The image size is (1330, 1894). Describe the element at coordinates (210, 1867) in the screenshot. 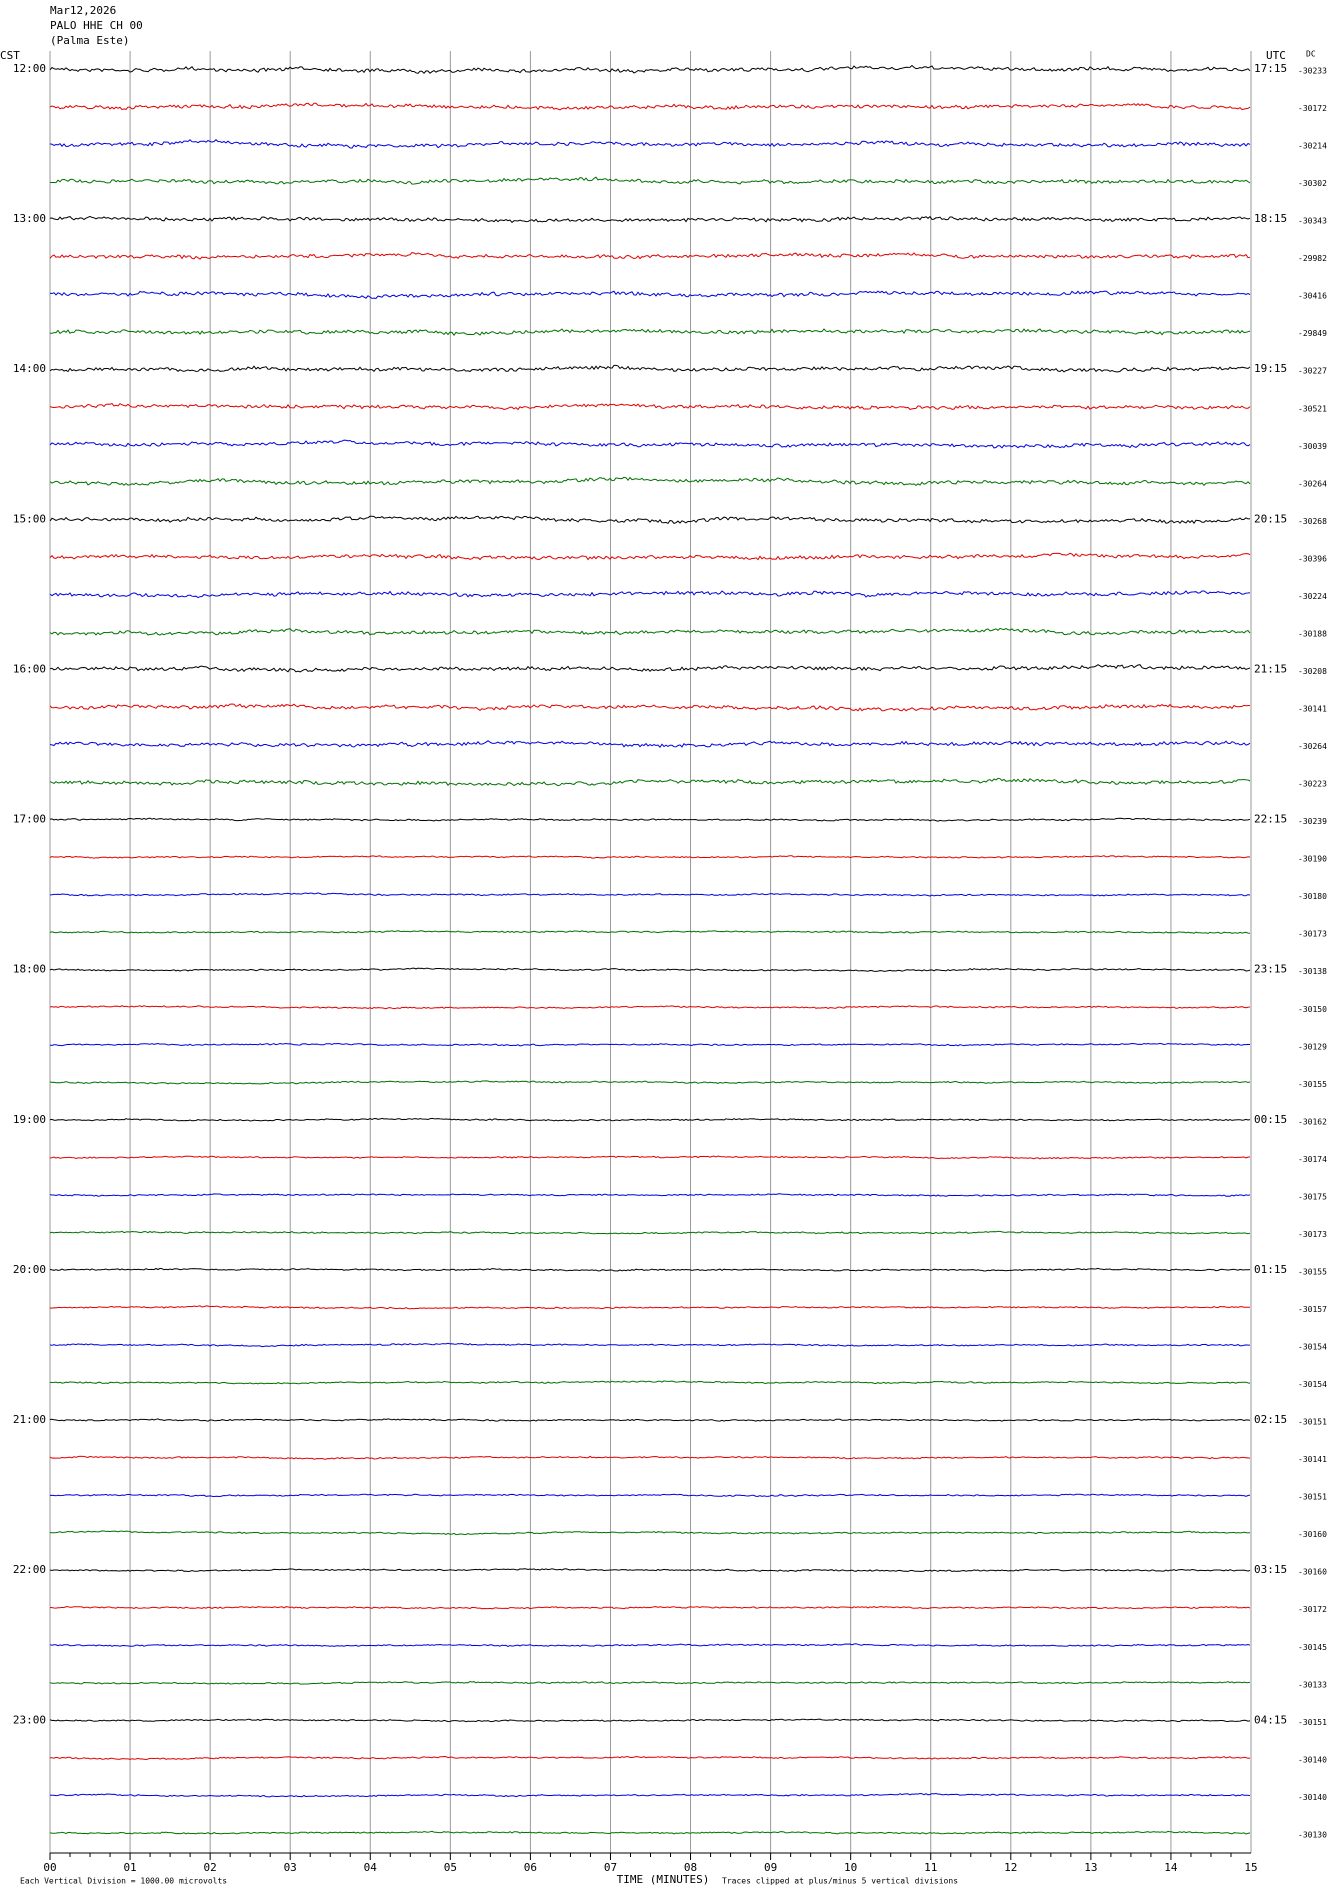

I see `x-tick-label: 02` at that location.